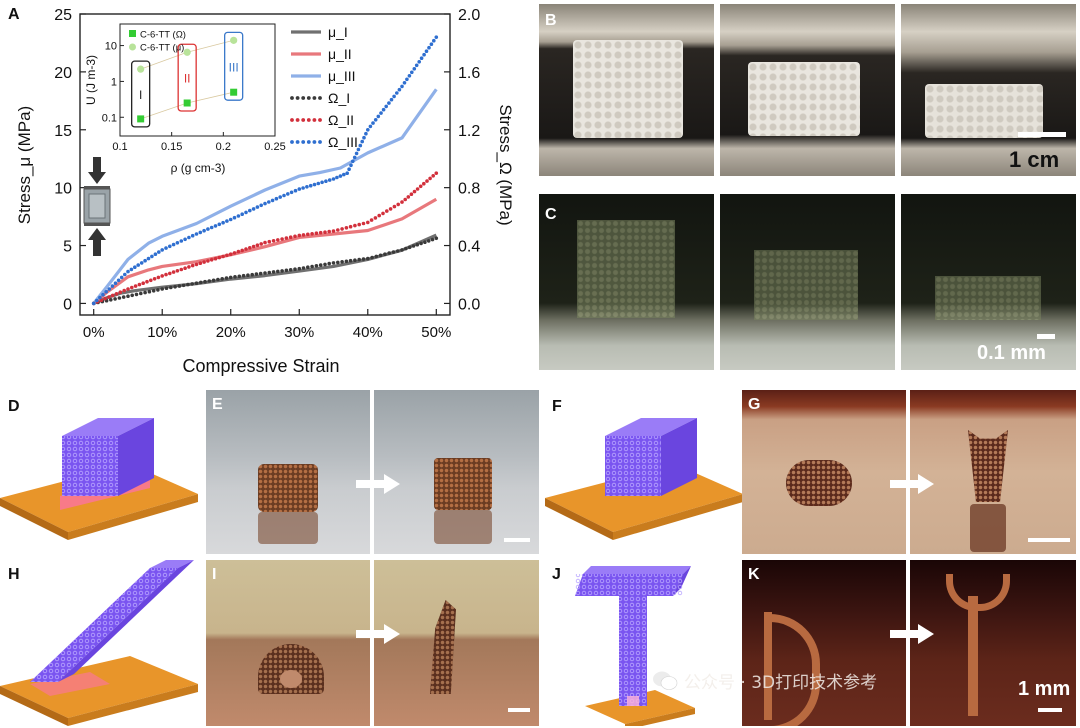 This screenshot has height=728, width=1080. Describe the element at coordinates (299, 332) in the screenshot. I see `x-tick-label: 30%` at that location.